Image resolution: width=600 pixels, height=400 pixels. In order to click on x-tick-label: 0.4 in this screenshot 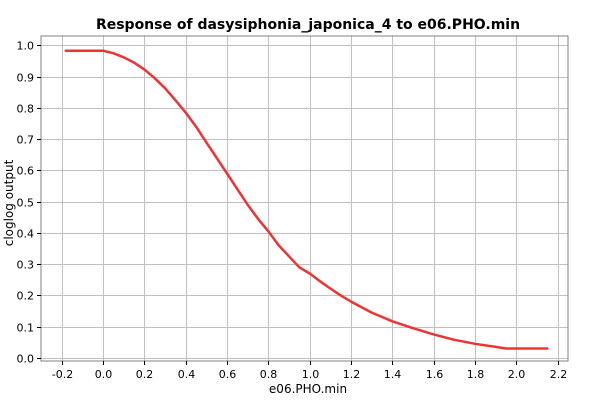, I will do `click(187, 374)`.